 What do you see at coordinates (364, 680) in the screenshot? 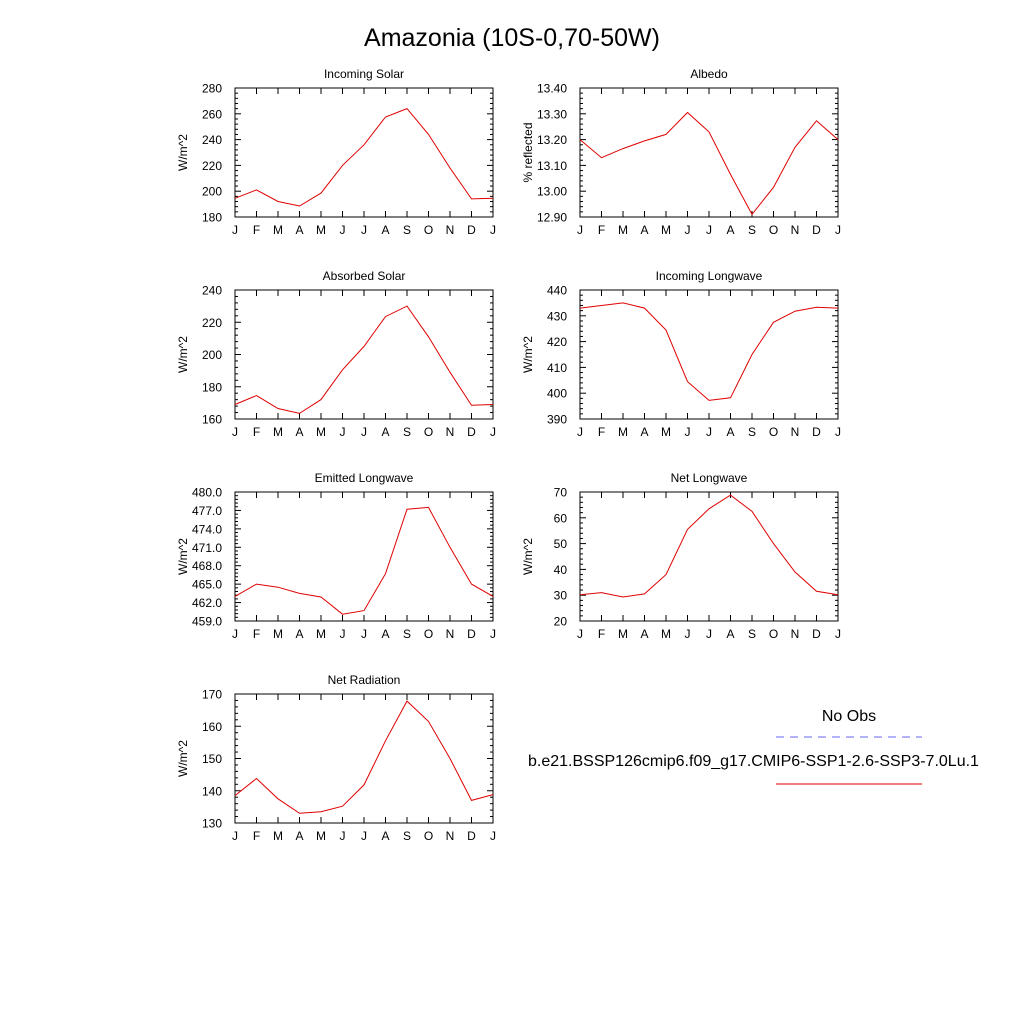
I see `panel-title: Net Radiation` at bounding box center [364, 680].